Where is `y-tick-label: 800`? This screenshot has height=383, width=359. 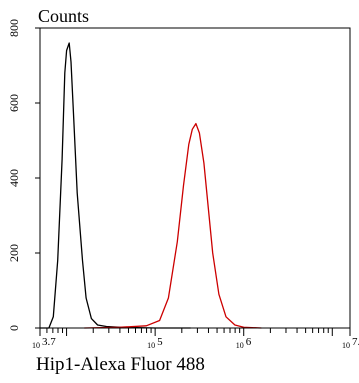
y-tick-label: 800 is located at coordinates (14, 28).